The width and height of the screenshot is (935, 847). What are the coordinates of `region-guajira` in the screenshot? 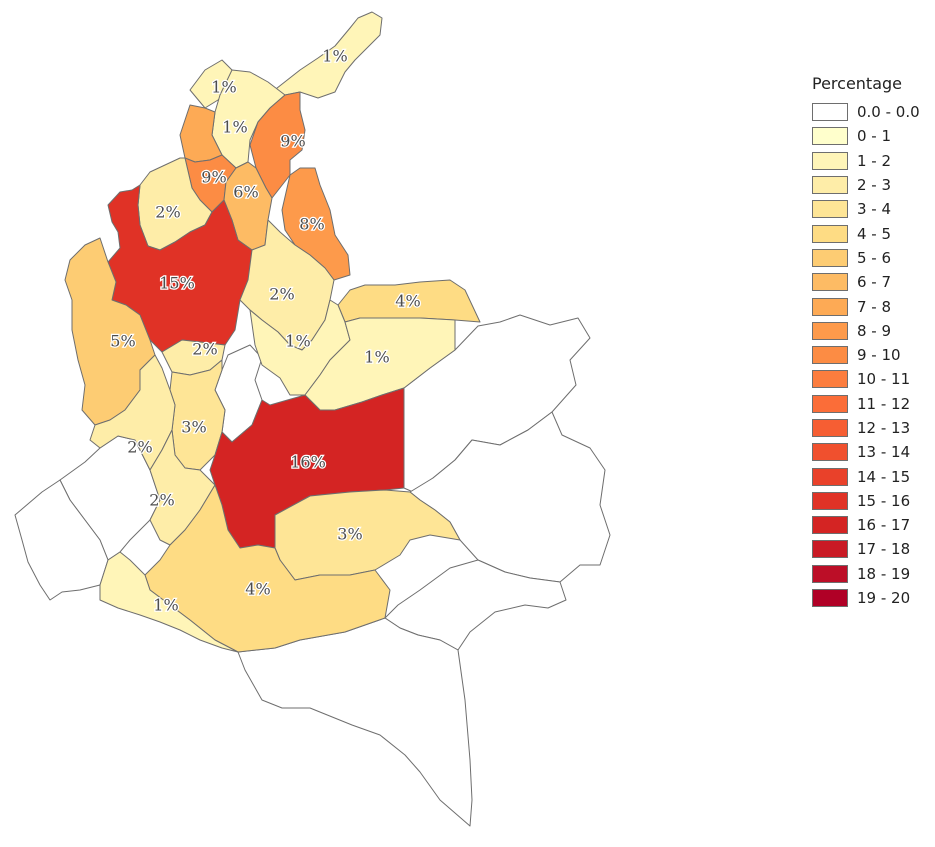 It's located at (327, 55).